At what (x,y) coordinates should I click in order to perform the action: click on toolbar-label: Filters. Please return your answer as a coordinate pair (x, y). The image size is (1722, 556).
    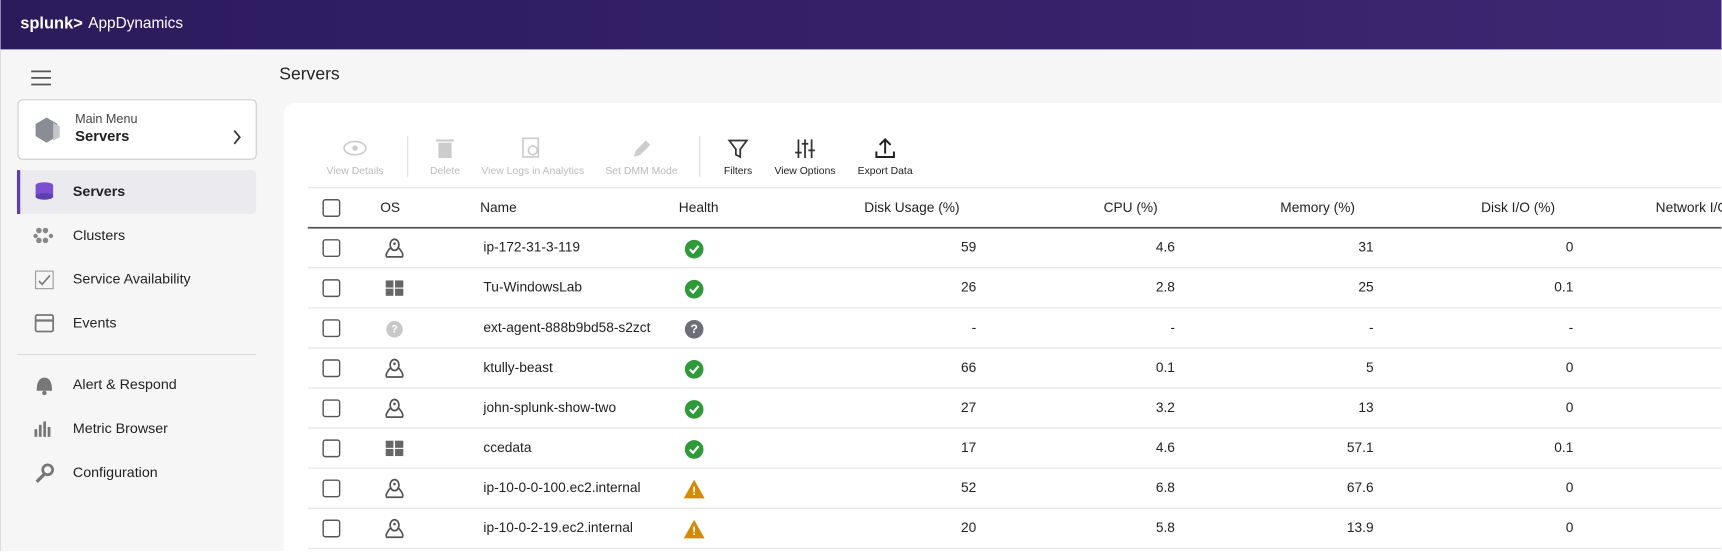
    Looking at the image, I should click on (738, 171).